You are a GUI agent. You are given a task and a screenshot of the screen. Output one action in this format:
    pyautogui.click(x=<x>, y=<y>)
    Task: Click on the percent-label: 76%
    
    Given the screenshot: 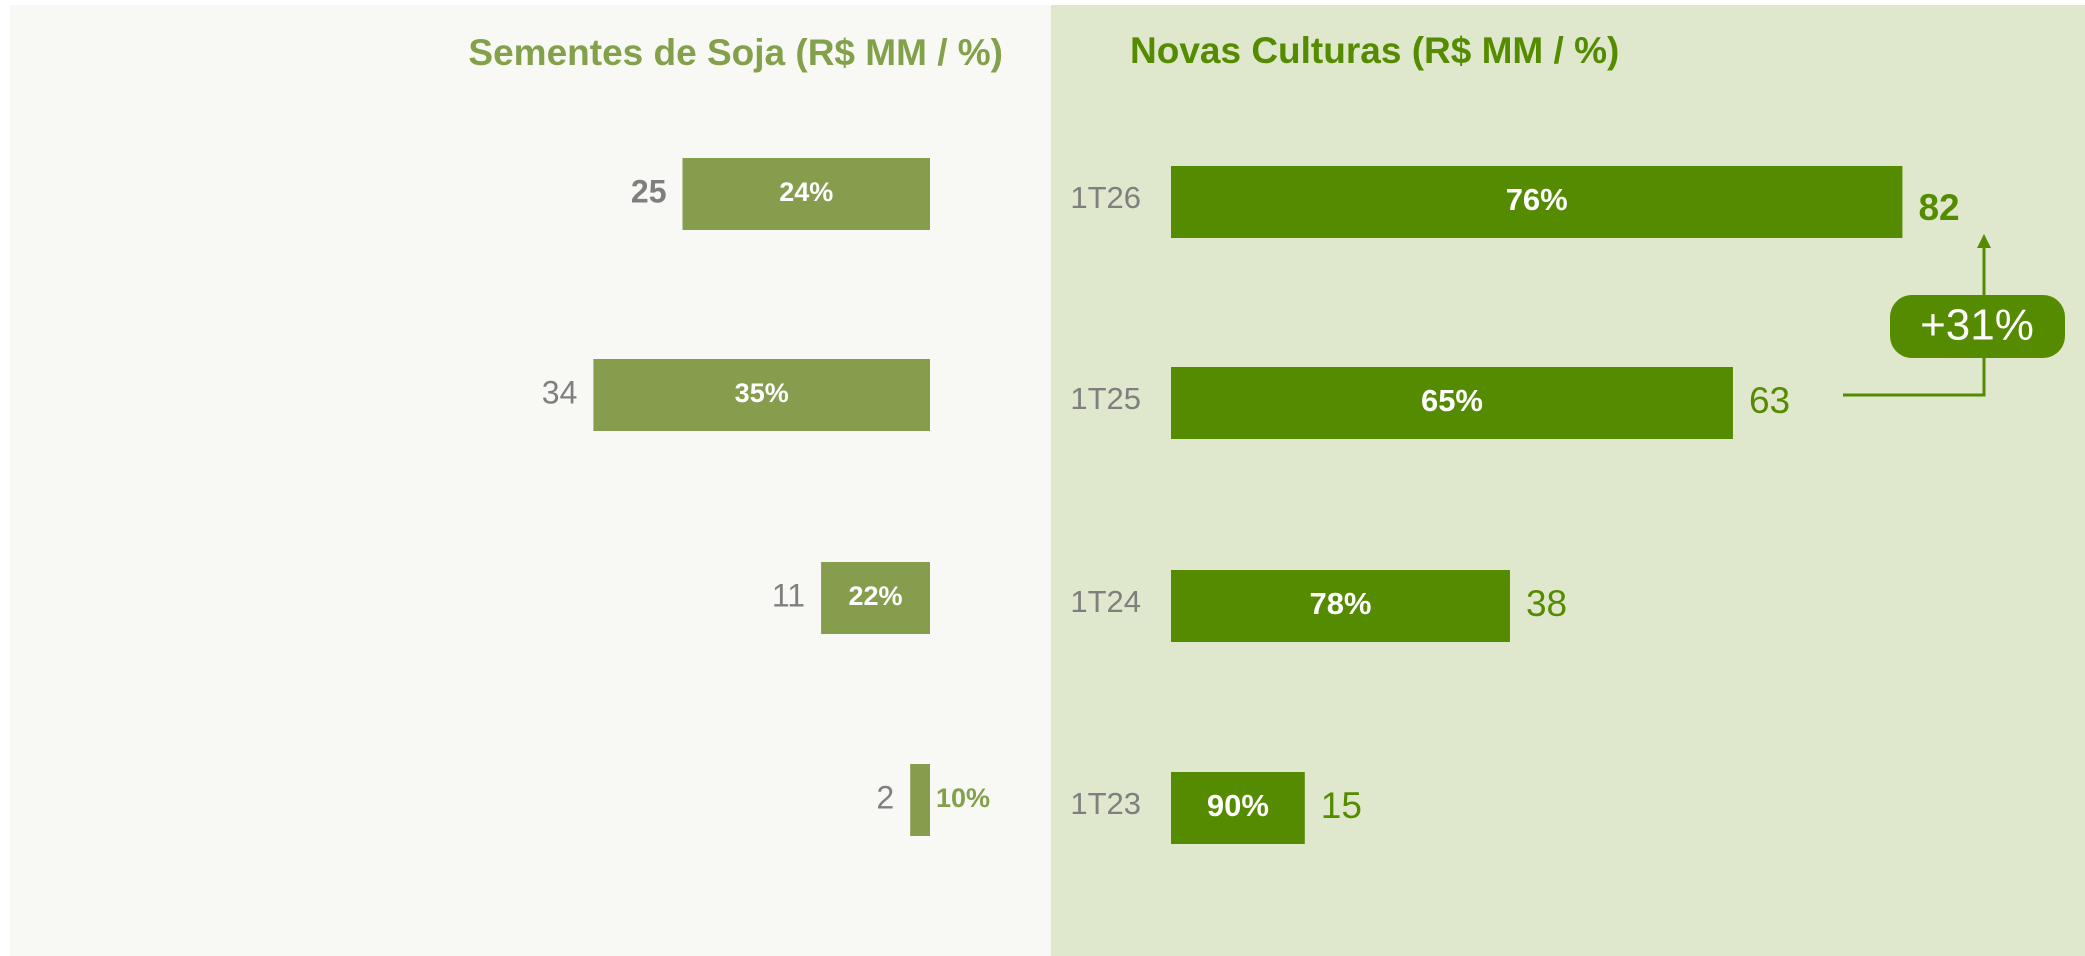 What is the action you would take?
    pyautogui.click(x=1537, y=199)
    